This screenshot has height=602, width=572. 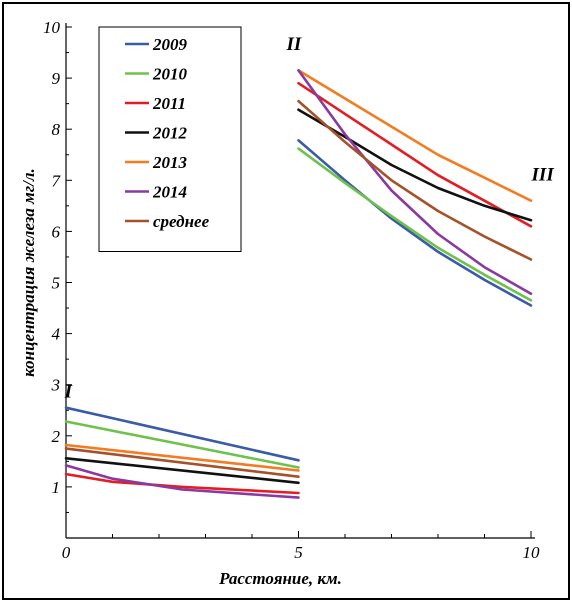 What do you see at coordinates (293, 44) in the screenshot?
I see `region-label: II` at bounding box center [293, 44].